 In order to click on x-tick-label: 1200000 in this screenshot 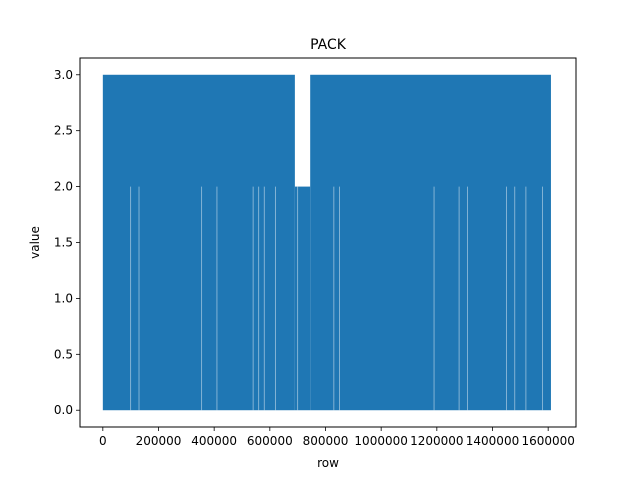, I will do `click(436, 441)`.